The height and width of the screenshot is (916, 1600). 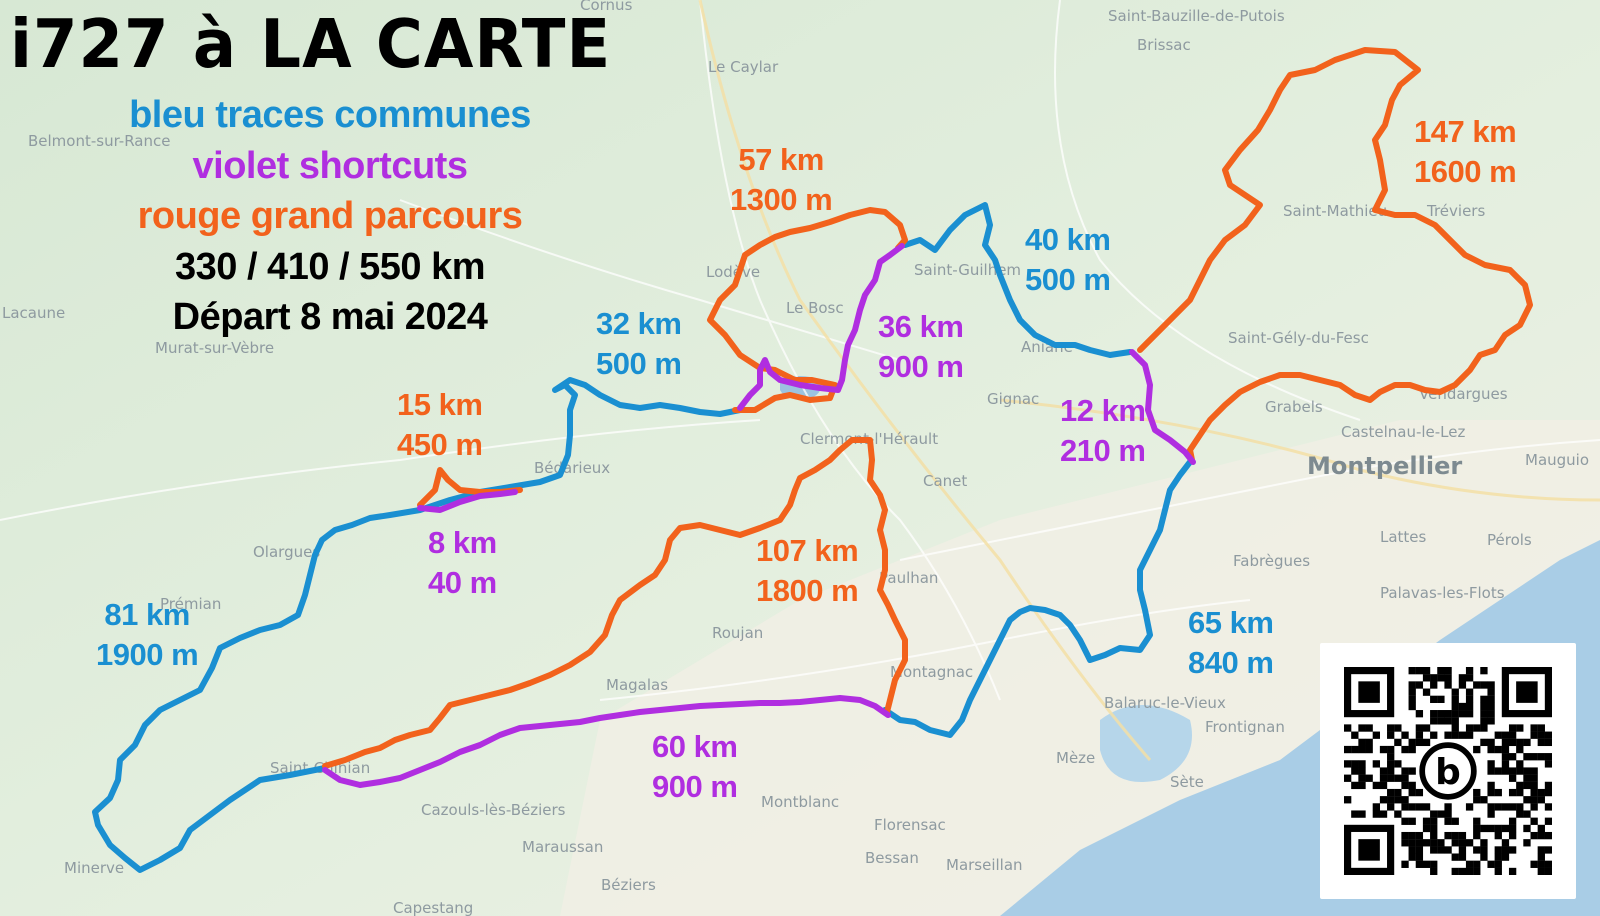 What do you see at coordinates (1448, 771) in the screenshot?
I see `qr-code: b` at bounding box center [1448, 771].